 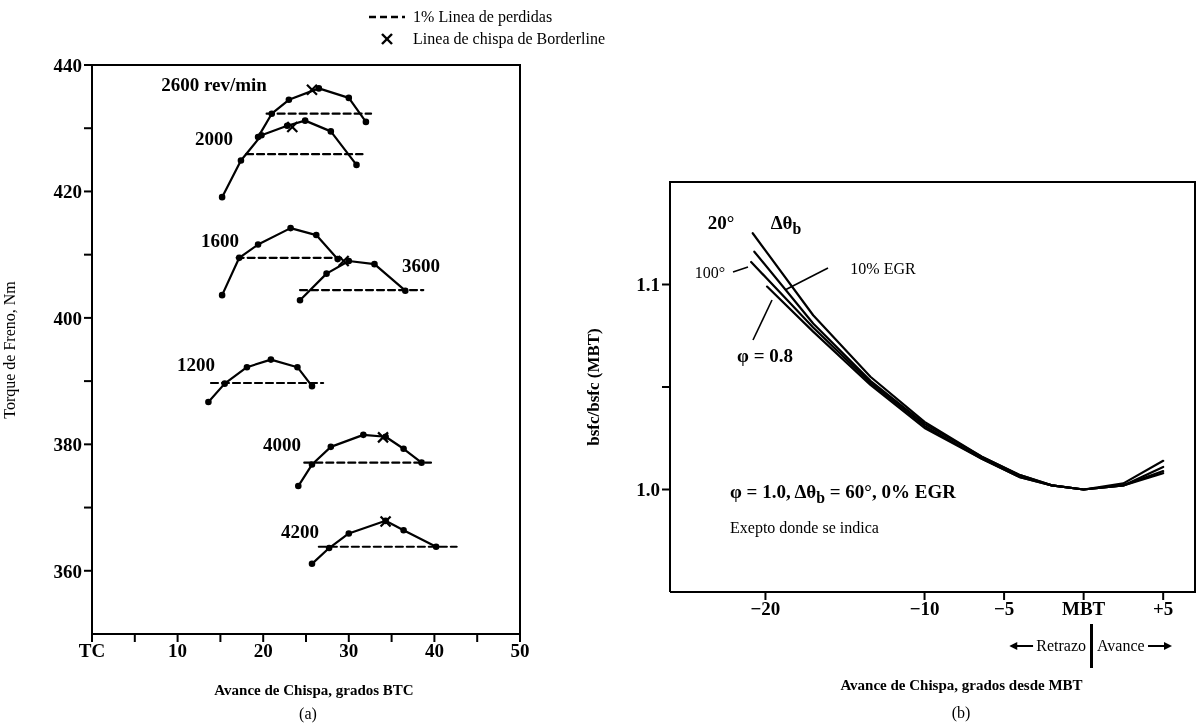 I want to click on x-tick-label: +5, so click(x=1163, y=609).